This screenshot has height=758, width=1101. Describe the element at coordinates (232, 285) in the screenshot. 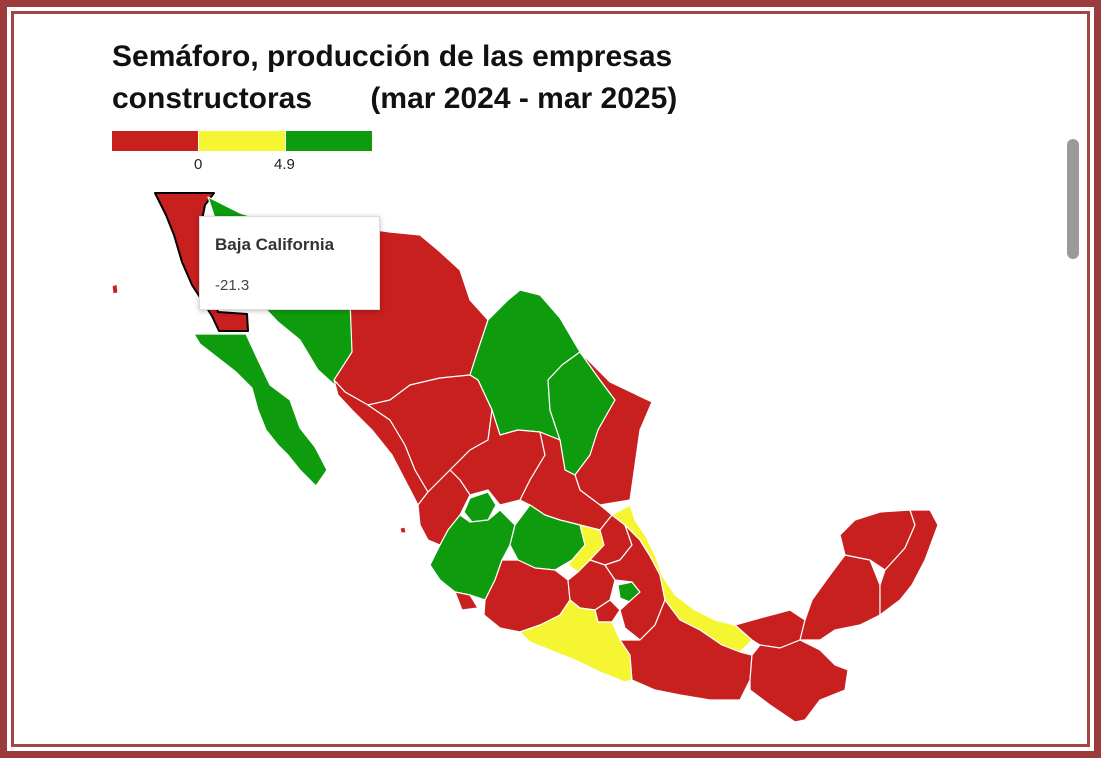

I see `tooltip-state-value: -21.3` at that location.